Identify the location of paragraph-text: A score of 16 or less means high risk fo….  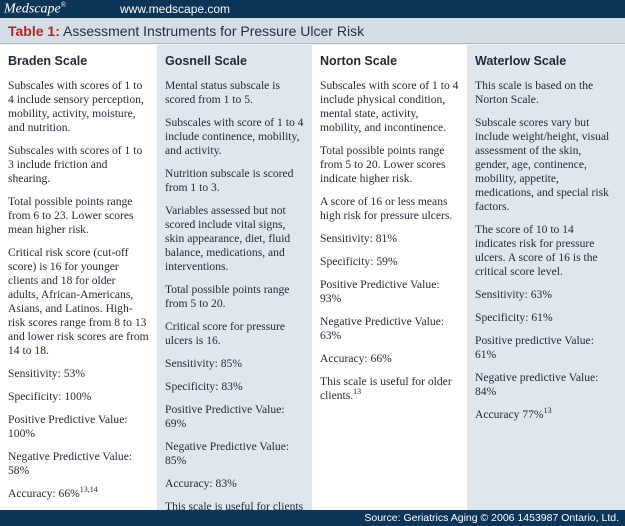
(386, 208).